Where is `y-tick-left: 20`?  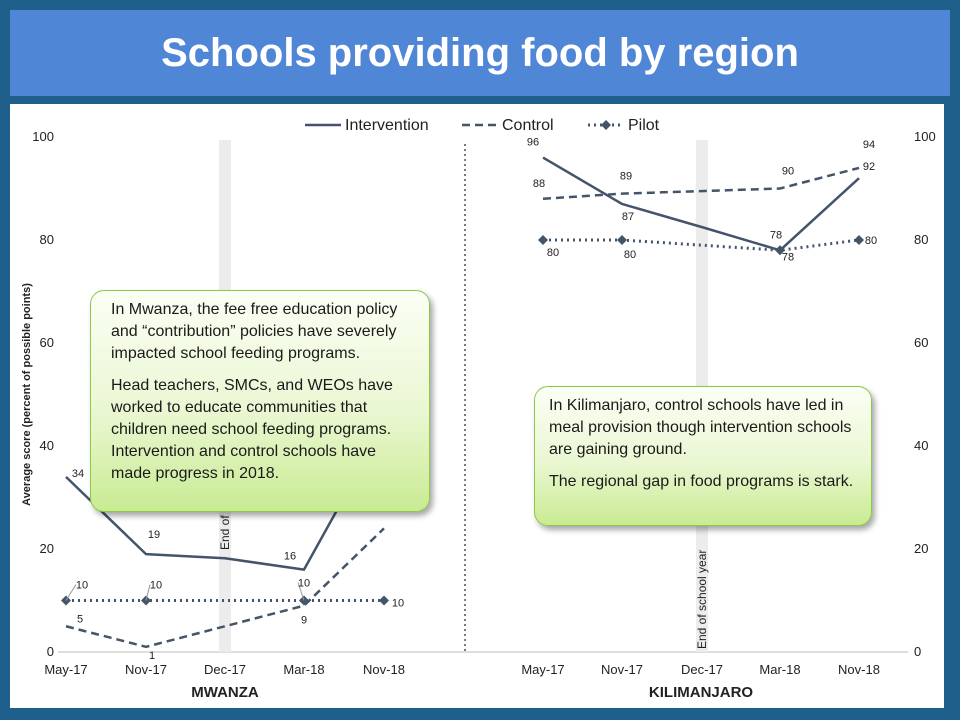 y-tick-left: 20 is located at coordinates (47, 548).